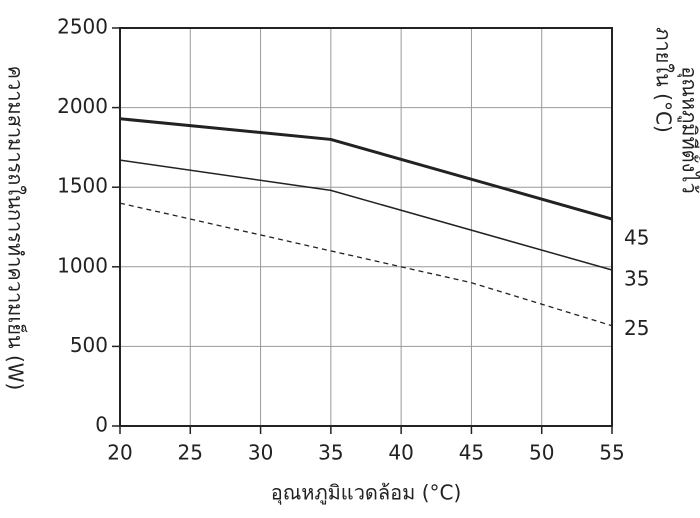 The width and height of the screenshot is (700, 518). I want to click on y-tick-label: 2000, so click(82, 106).